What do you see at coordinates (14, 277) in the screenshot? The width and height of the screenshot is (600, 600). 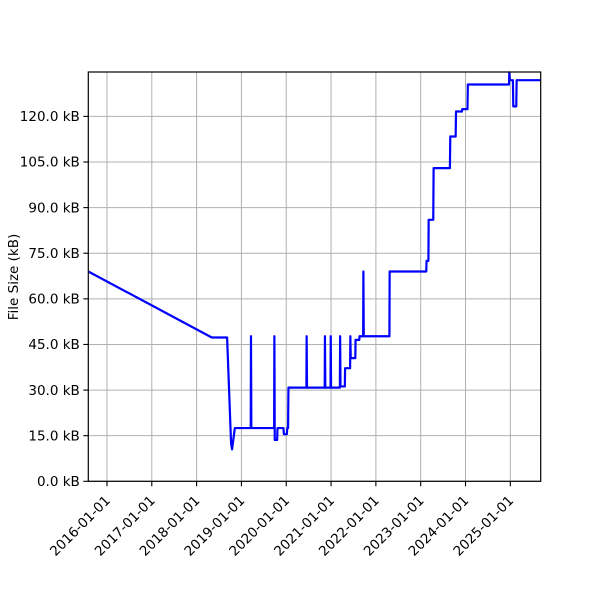 I see `y-axis-label: File Size (kB)` at bounding box center [14, 277].